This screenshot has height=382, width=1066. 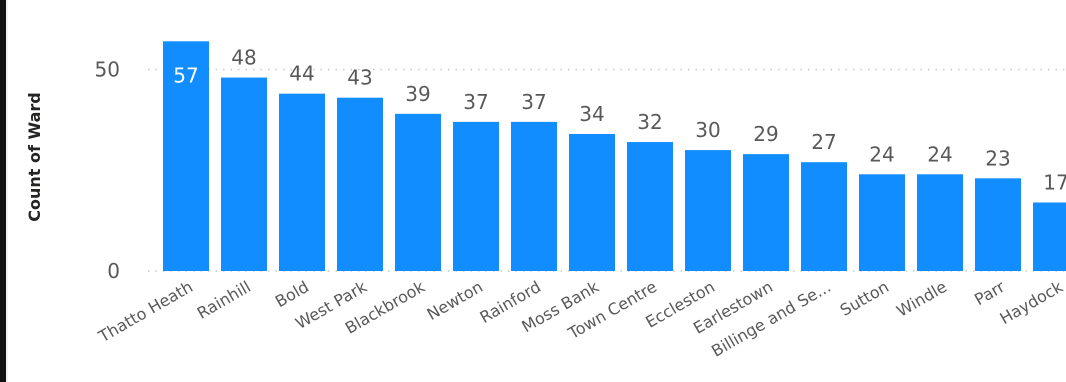 What do you see at coordinates (765, 134) in the screenshot?
I see `data-label: 29` at bounding box center [765, 134].